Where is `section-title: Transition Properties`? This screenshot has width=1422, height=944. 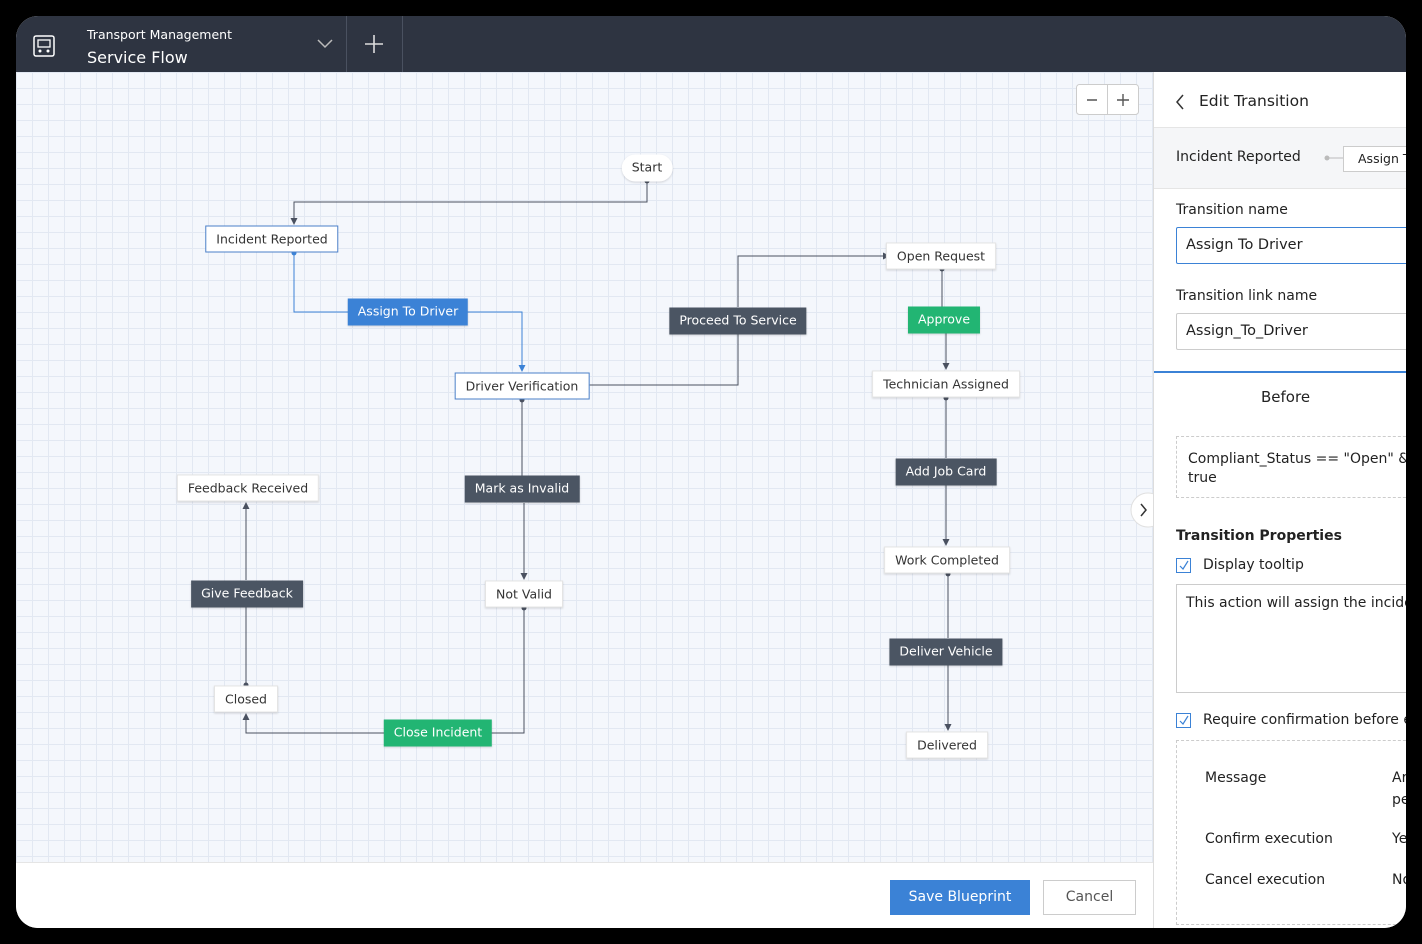 section-title: Transition Properties is located at coordinates (1259, 536).